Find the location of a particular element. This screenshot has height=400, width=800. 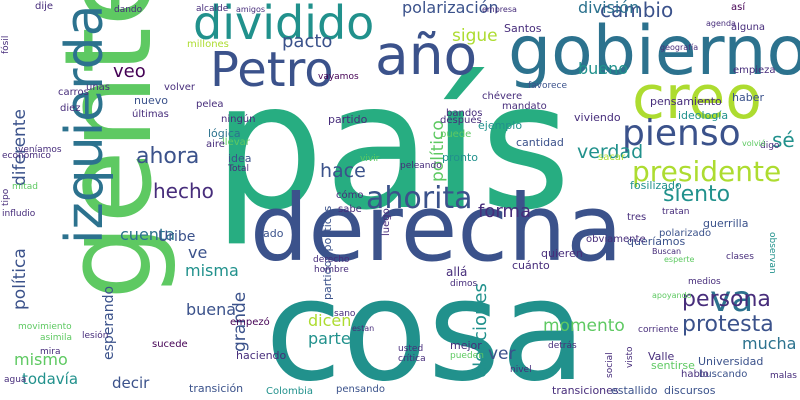

word: creo is located at coordinates (697, 98).